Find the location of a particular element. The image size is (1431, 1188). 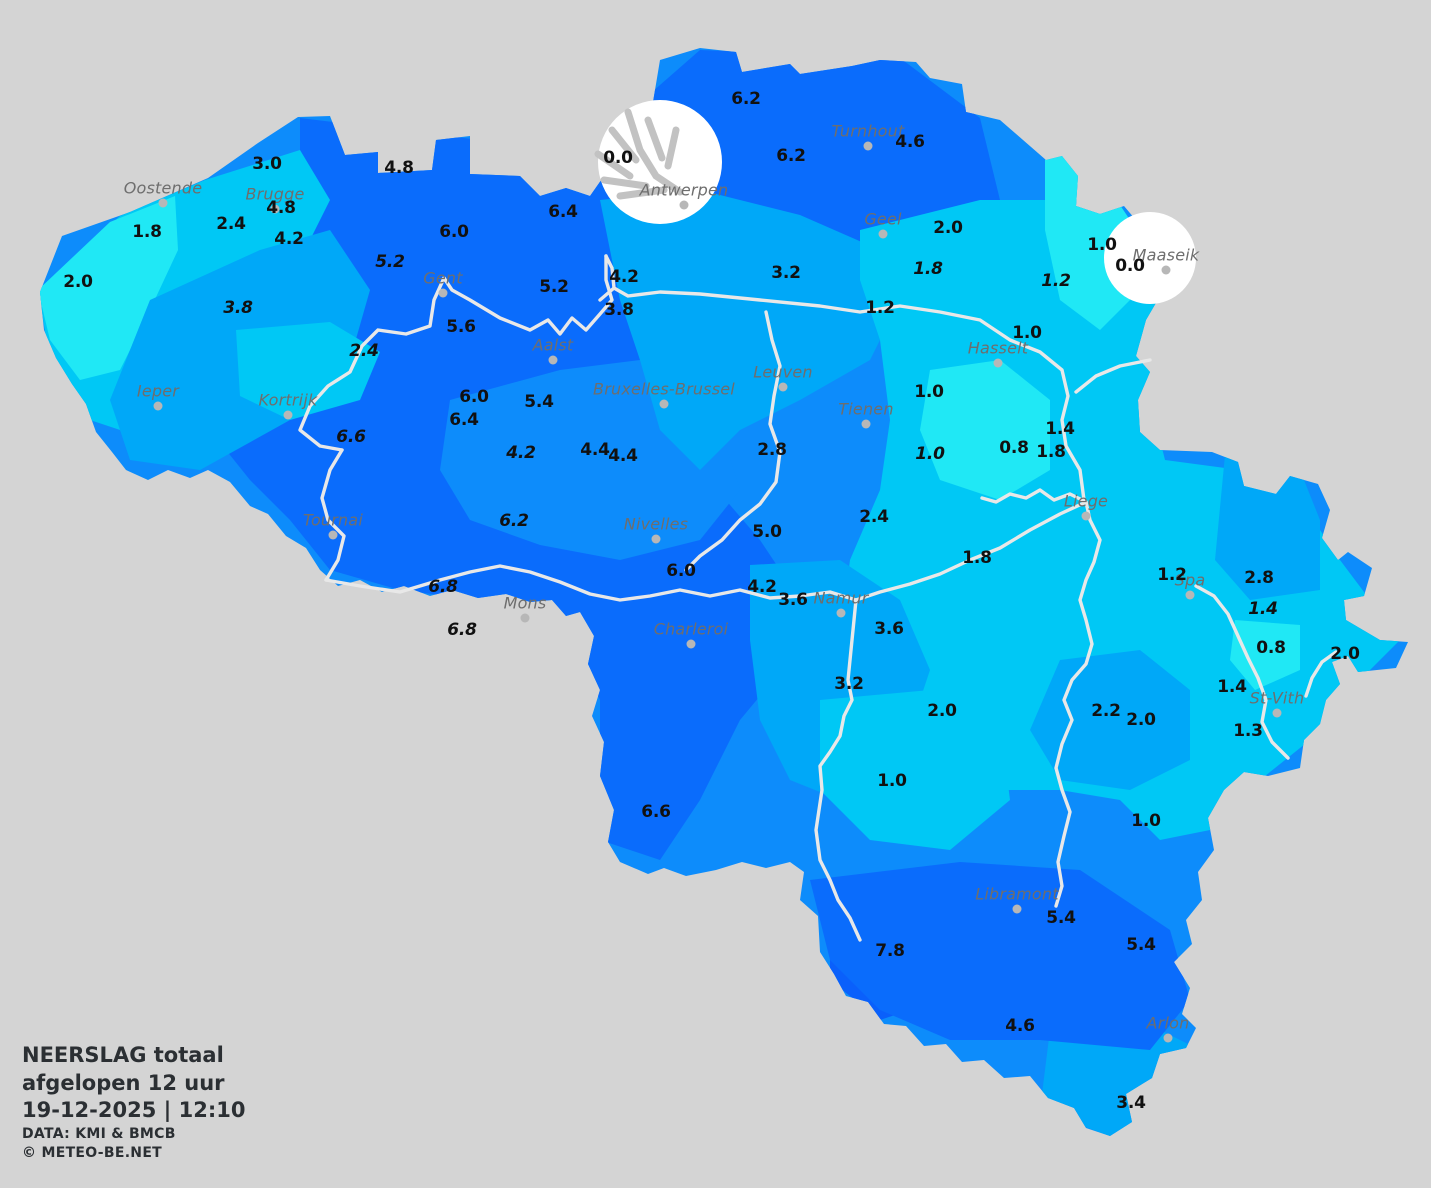

band-5-7mm-luxembourg is located at coordinates (1000, 956).